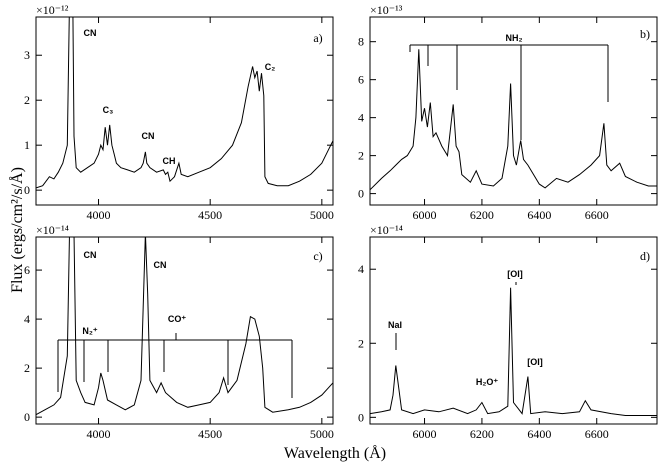 The image size is (664, 468). I want to click on y-tick-label: 3, so click(27, 55).